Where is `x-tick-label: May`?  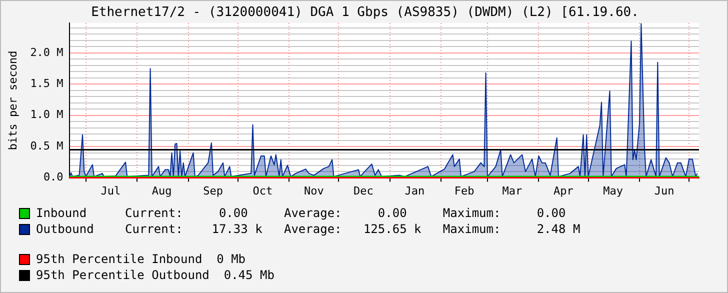 x-tick-label: May is located at coordinates (613, 191).